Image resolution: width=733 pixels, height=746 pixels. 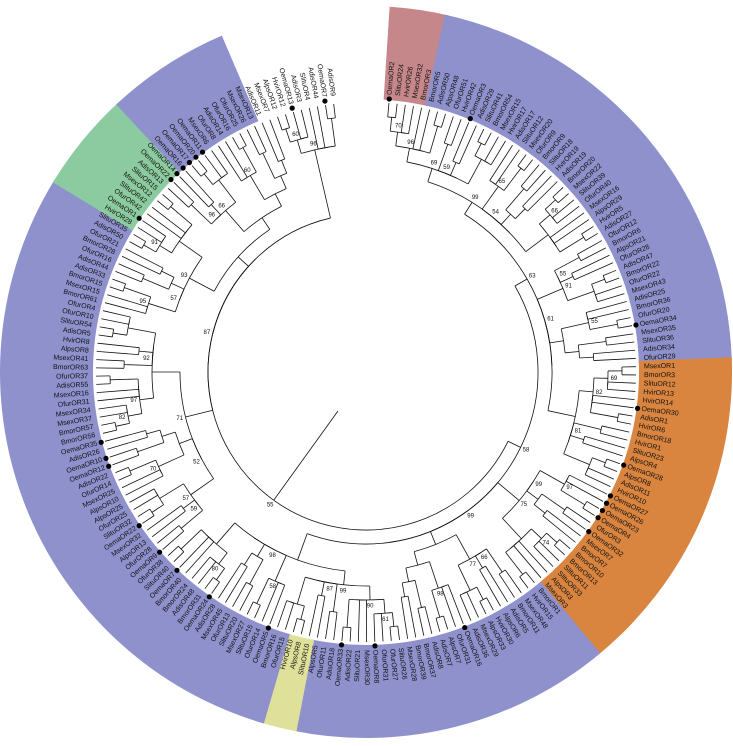 I want to click on tip-label: BmorOR3, so click(x=659, y=375).